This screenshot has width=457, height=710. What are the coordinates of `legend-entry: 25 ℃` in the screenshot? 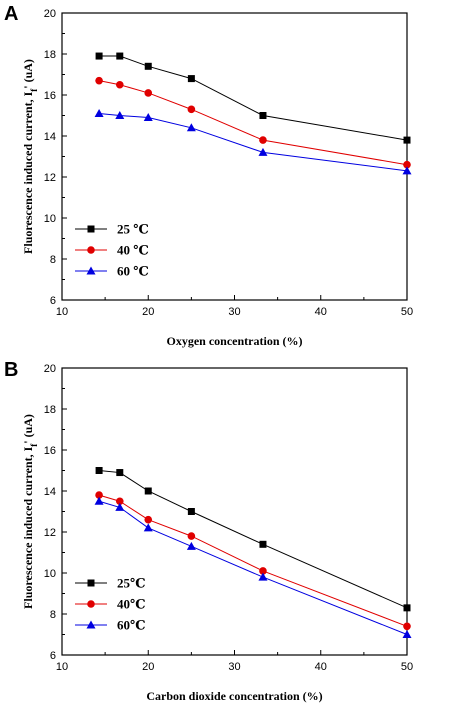 It's located at (112, 229).